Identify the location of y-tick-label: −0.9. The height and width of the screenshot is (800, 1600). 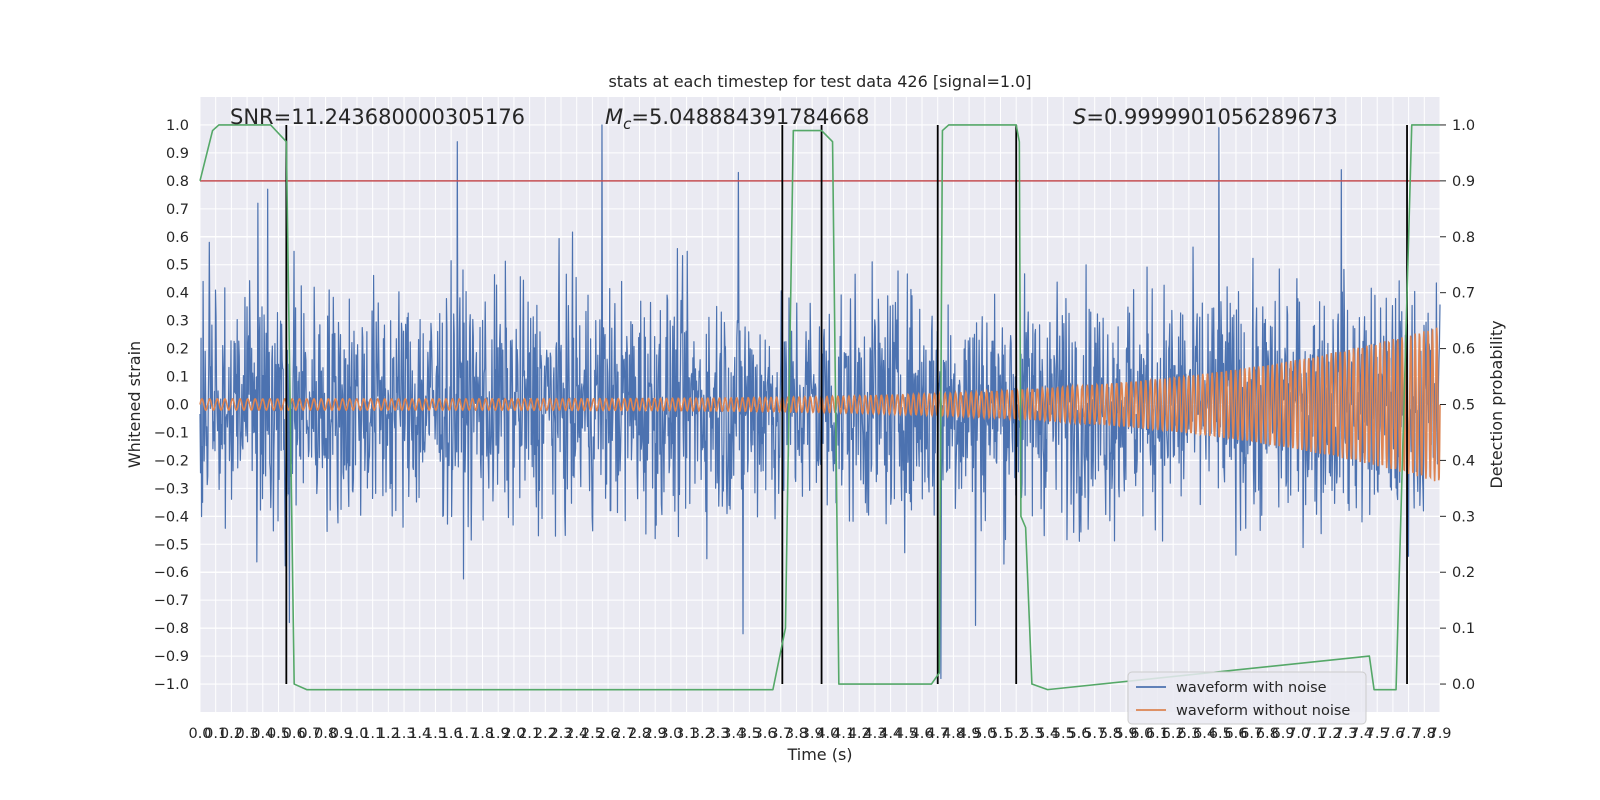
(171, 657).